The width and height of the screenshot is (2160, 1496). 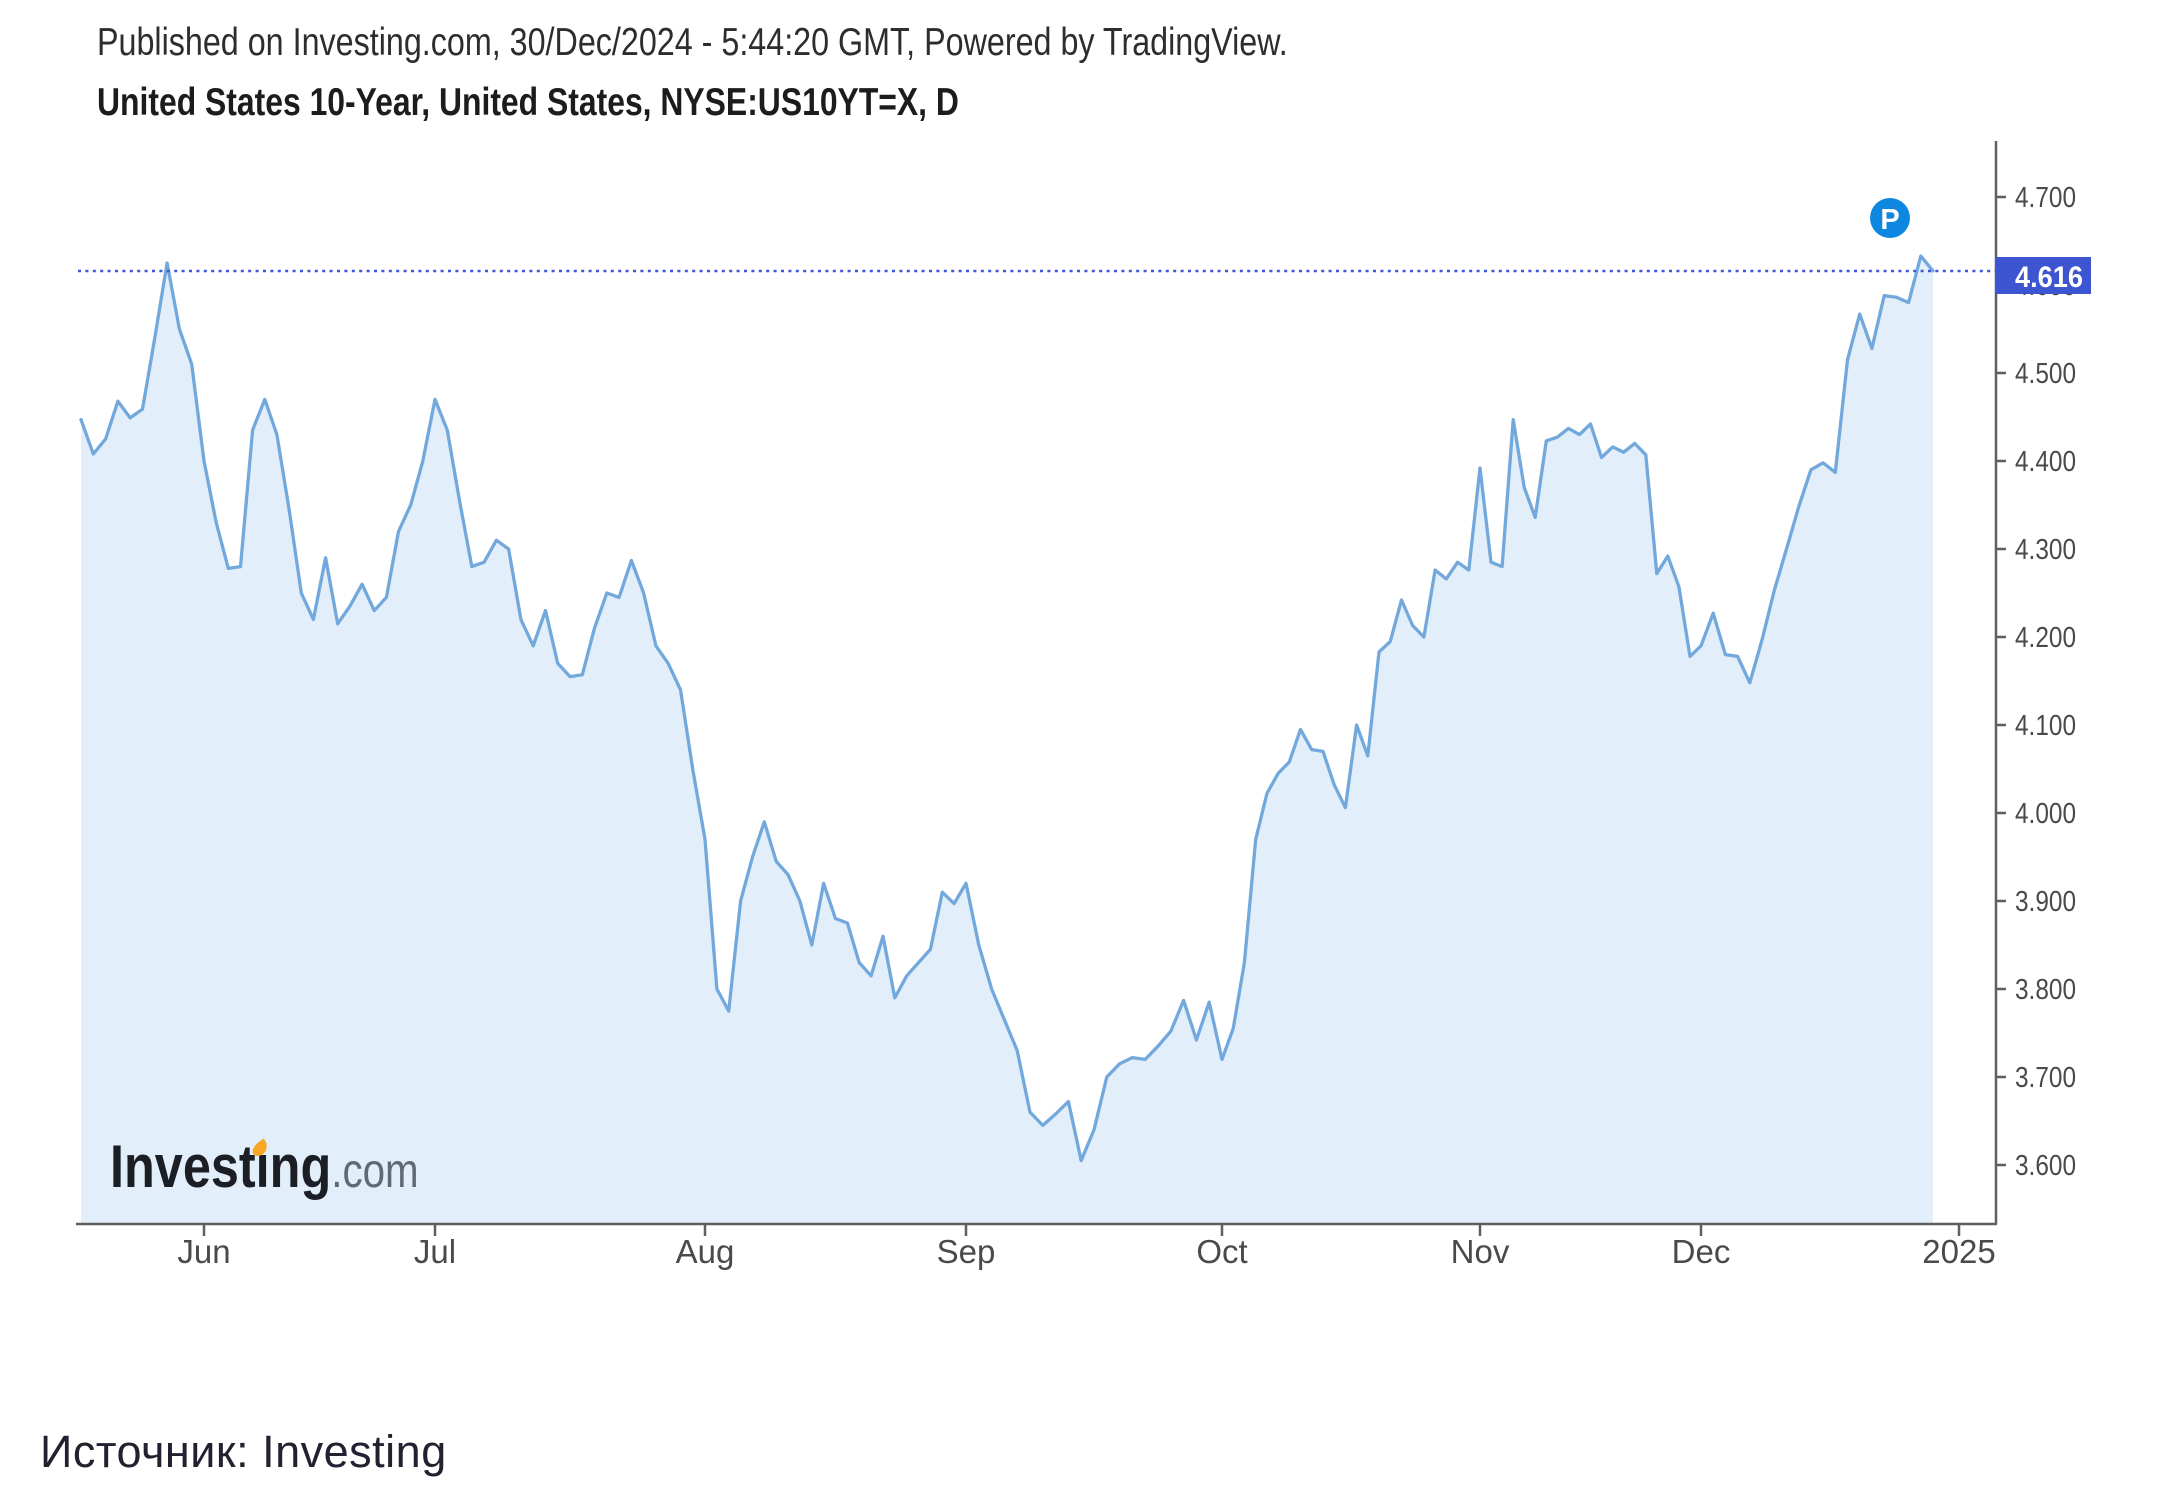 I want to click on svg-text: 4.400, so click(x=2045, y=462).